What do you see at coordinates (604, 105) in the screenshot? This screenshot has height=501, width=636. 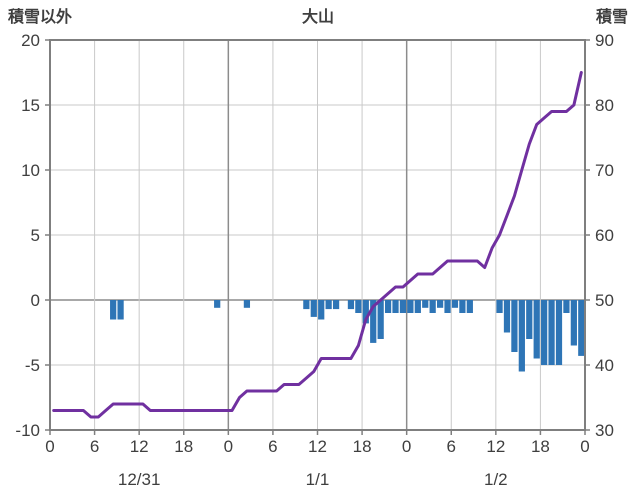 I see `right-axis-tick-label: 80` at bounding box center [604, 105].